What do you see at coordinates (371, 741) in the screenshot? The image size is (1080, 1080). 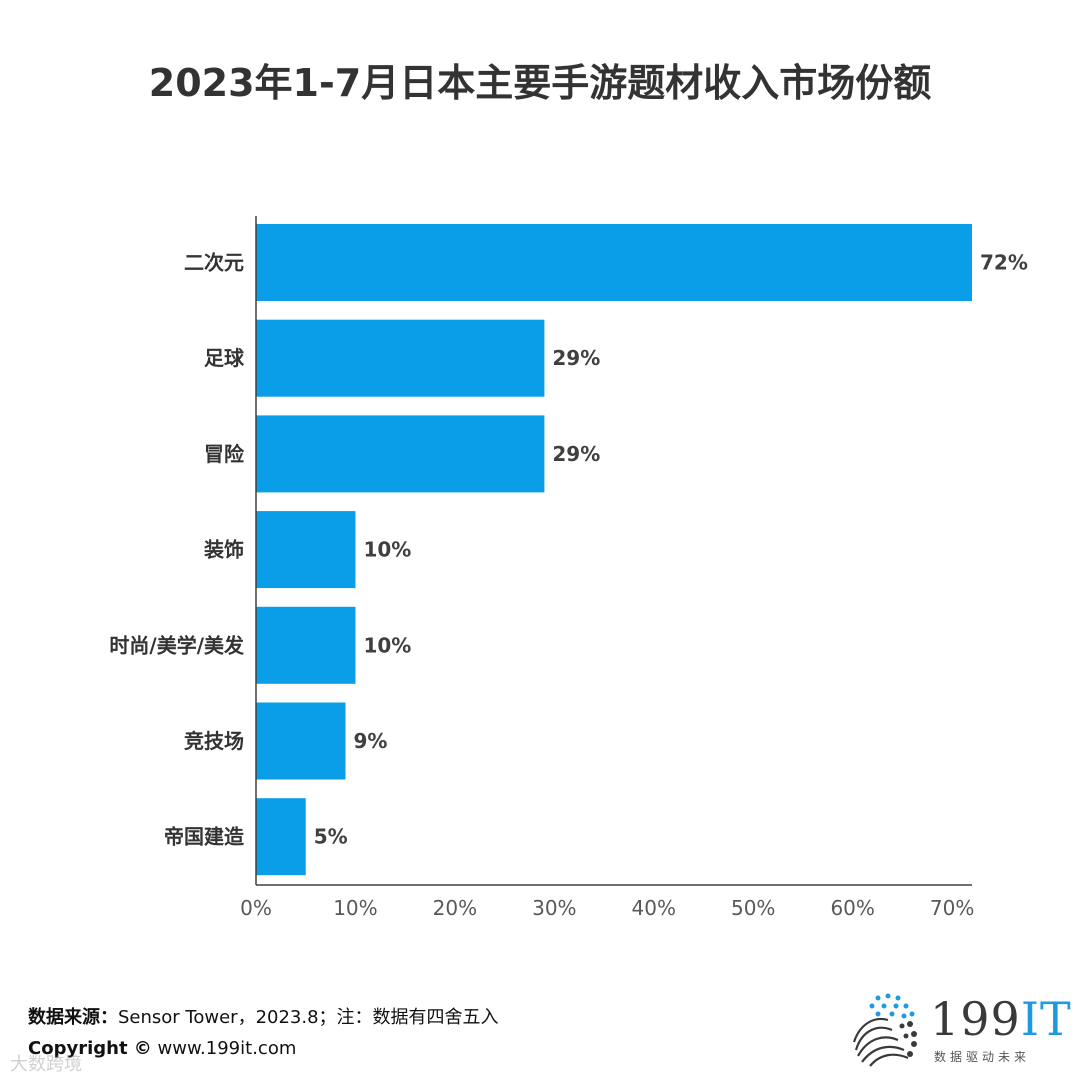 I see `value-label: 9%` at bounding box center [371, 741].